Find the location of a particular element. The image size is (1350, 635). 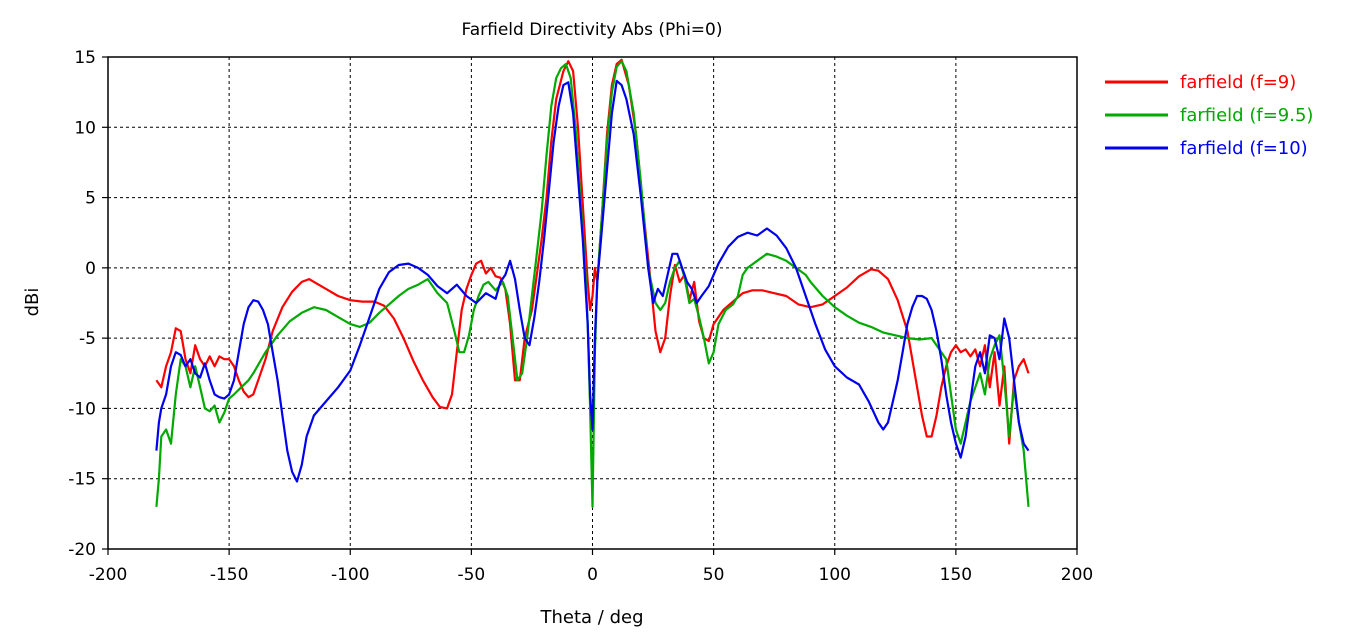

legend-label-3: farfield (f=10) is located at coordinates (1244, 148).